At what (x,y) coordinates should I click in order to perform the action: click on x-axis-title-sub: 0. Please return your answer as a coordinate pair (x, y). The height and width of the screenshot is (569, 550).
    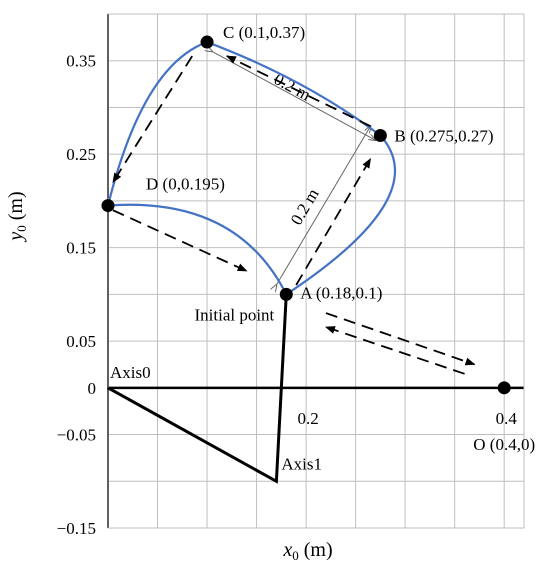
    Looking at the image, I should click on (295, 555).